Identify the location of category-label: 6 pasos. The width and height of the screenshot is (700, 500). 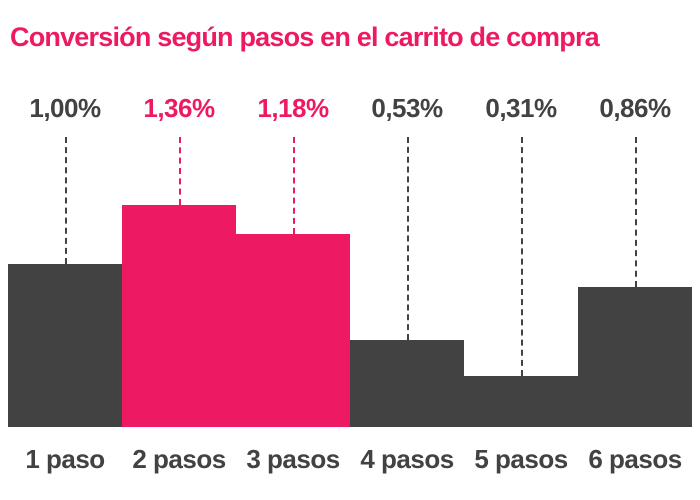
(635, 459).